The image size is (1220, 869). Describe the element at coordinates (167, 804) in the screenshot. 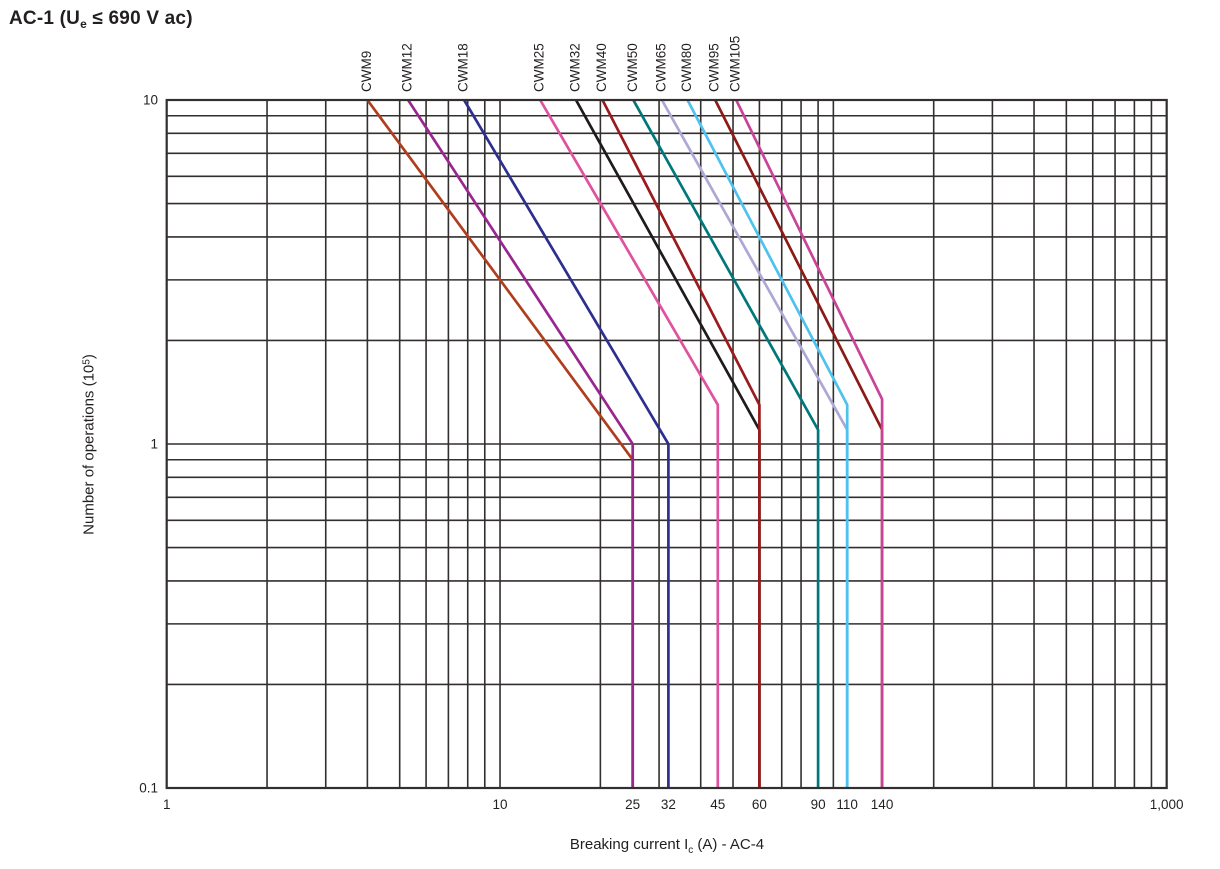

I see `x-tick-label-1: 1` at that location.